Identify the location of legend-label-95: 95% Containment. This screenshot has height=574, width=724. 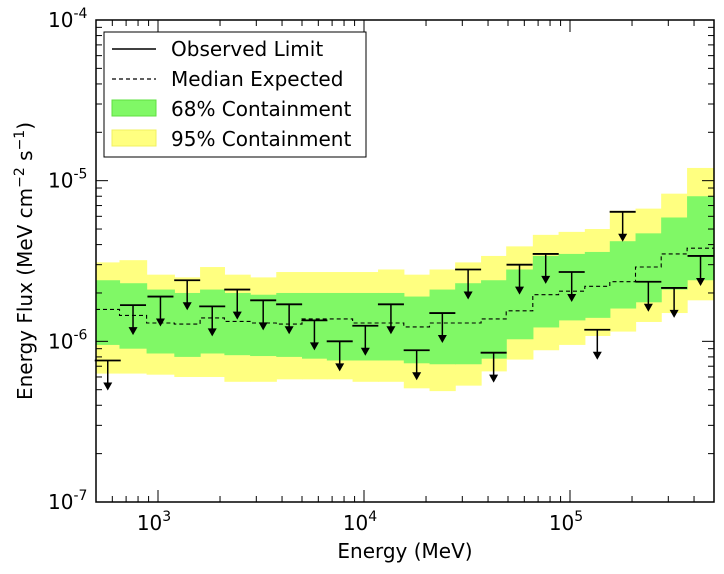
(261, 139).